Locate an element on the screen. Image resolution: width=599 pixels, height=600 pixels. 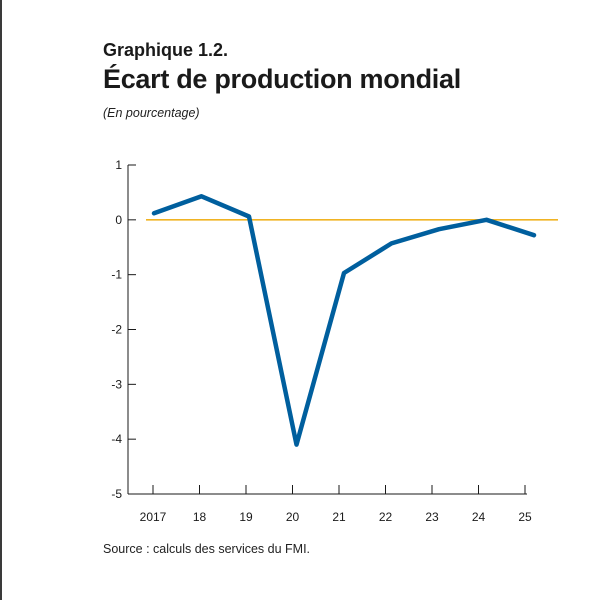
y-tick-label: -5 is located at coordinates (116, 494).